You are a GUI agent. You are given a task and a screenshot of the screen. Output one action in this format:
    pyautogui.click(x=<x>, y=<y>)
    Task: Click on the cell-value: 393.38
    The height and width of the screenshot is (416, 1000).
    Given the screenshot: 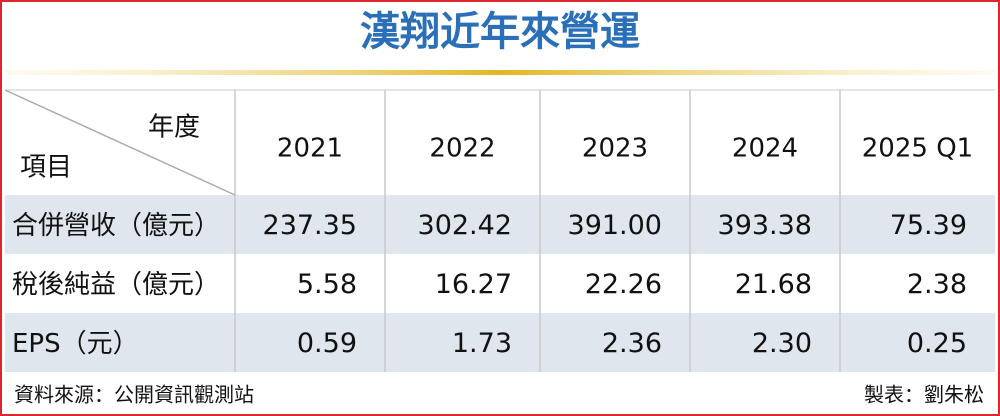 What is the action you would take?
    pyautogui.click(x=765, y=225)
    